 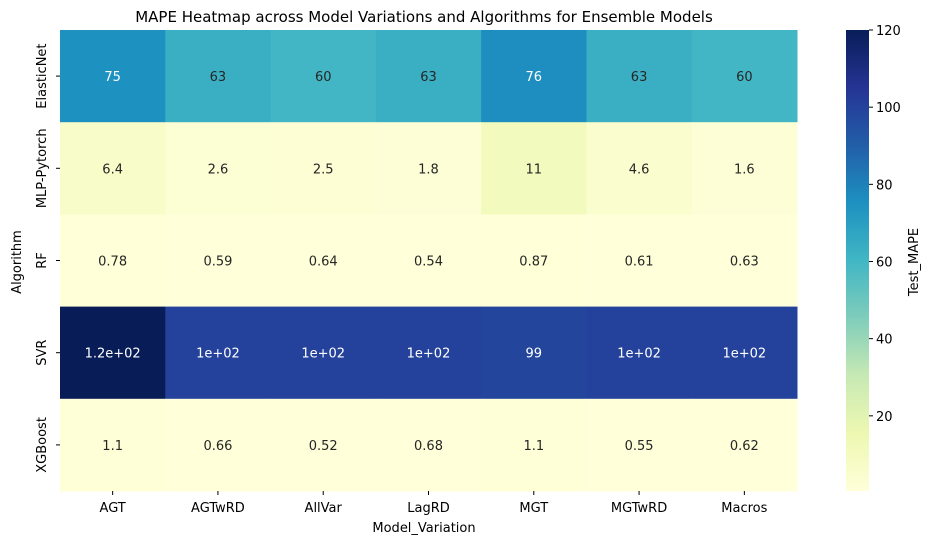 What do you see at coordinates (42, 168) in the screenshot?
I see `y-tick-label: MLP-Pytorch` at bounding box center [42, 168].